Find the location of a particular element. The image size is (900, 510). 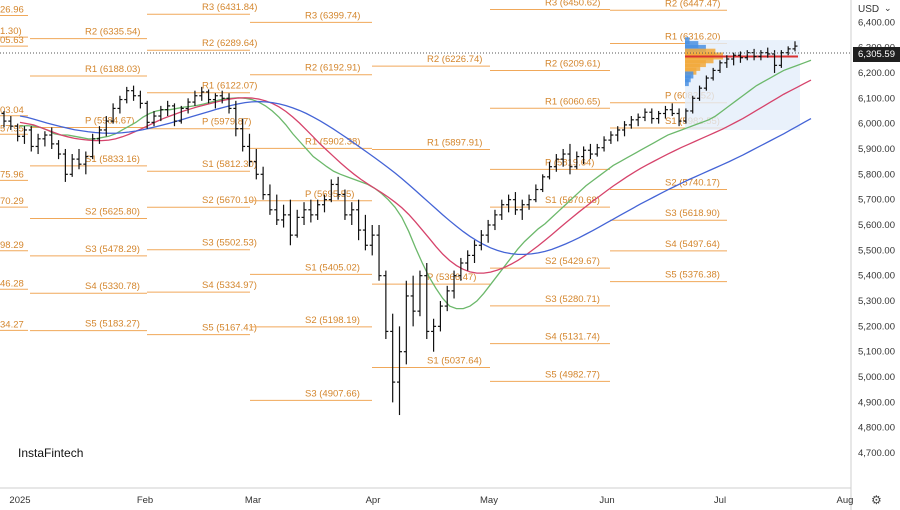

price-tick-label: 5,500.00 is located at coordinates (876, 250).